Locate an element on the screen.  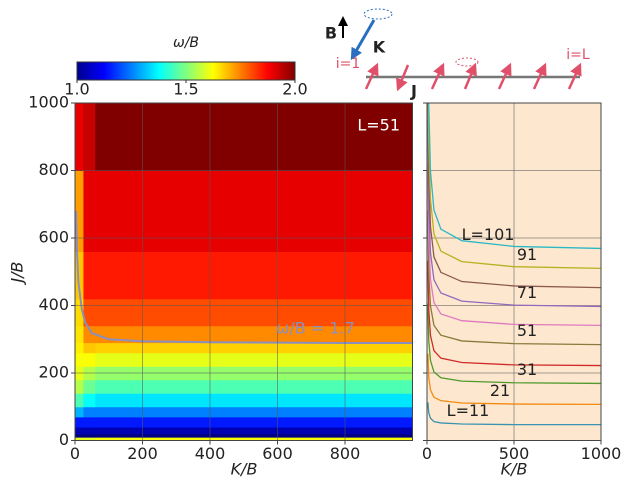
y-tick-label: 0 is located at coordinates (64, 439).